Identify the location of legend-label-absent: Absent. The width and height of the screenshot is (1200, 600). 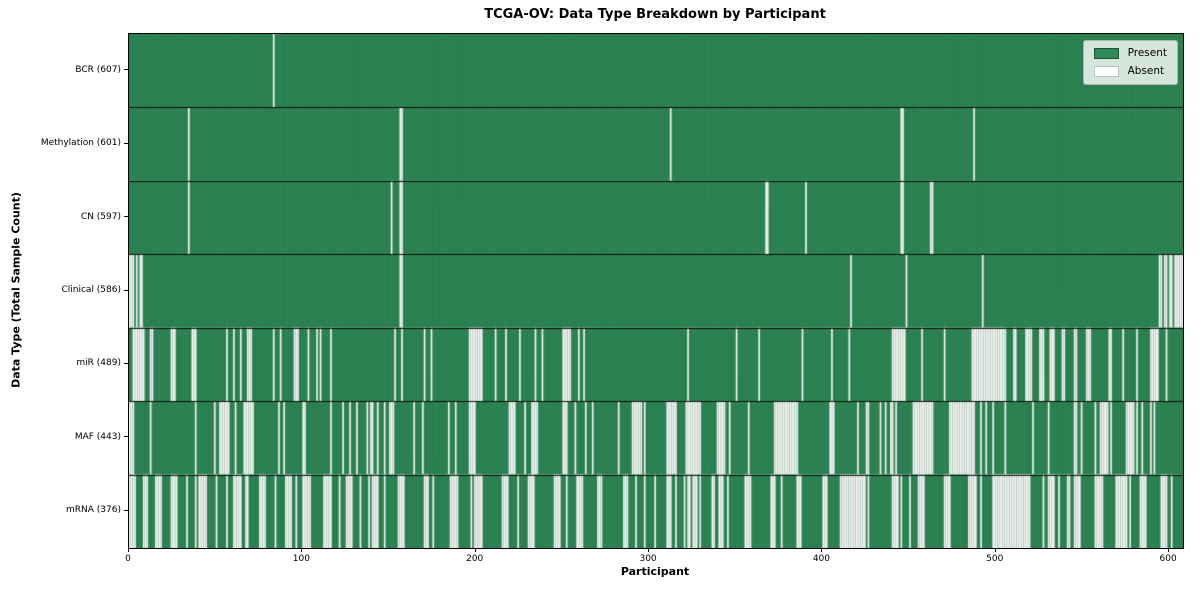
(1146, 71).